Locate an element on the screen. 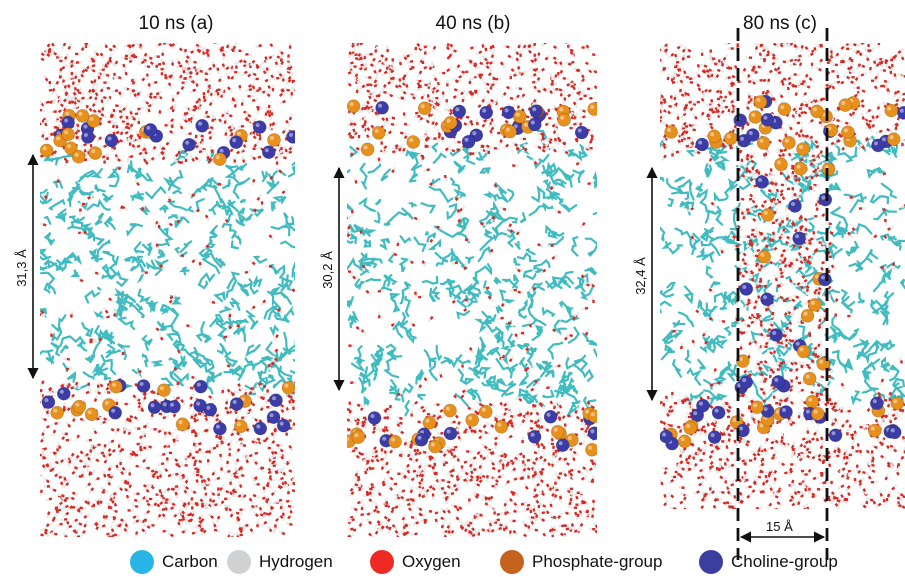  panel-title-b: 40 ns (b) is located at coordinates (473, 23).